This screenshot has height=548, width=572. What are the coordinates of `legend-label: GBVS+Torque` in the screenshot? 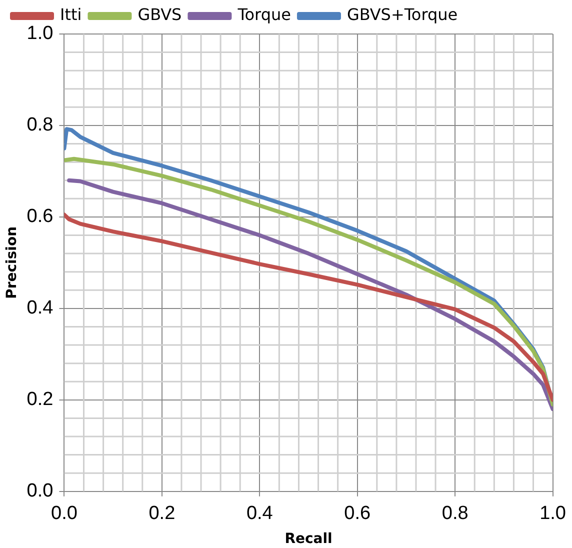 It's located at (402, 14).